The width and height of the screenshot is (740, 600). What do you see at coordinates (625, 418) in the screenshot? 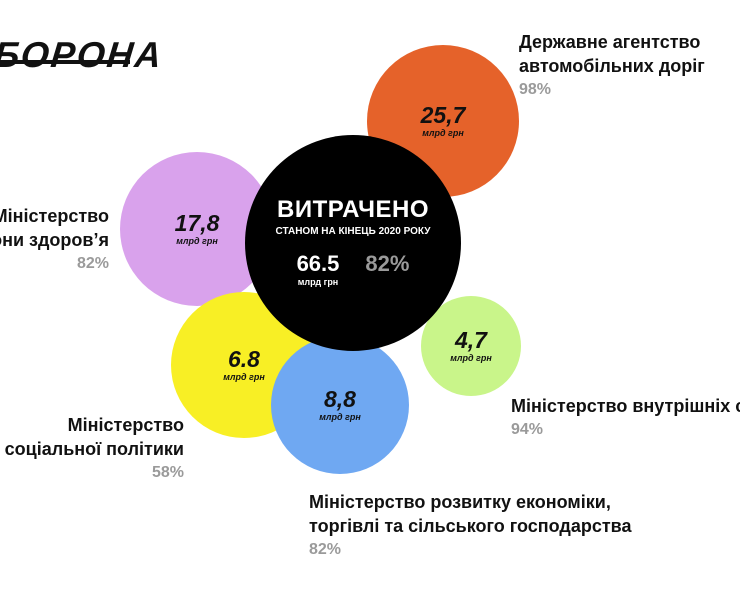
I see `label-interior: Міністерство внутрішніх с 94%` at bounding box center [625, 418].